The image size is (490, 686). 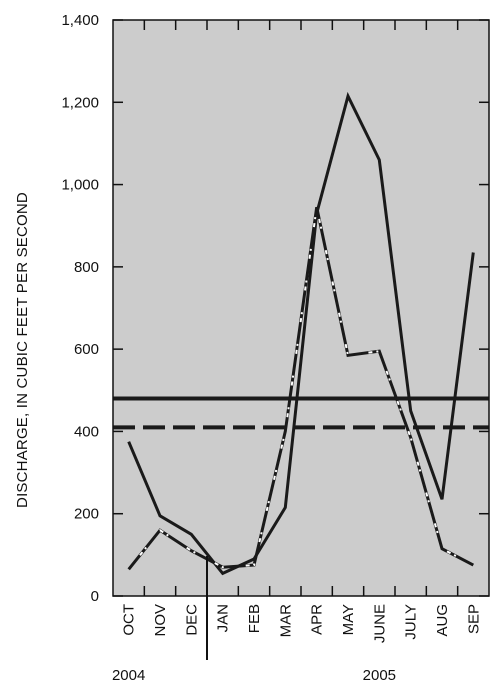 What do you see at coordinates (317, 619) in the screenshot?
I see `x-tick-label: APR` at bounding box center [317, 619].